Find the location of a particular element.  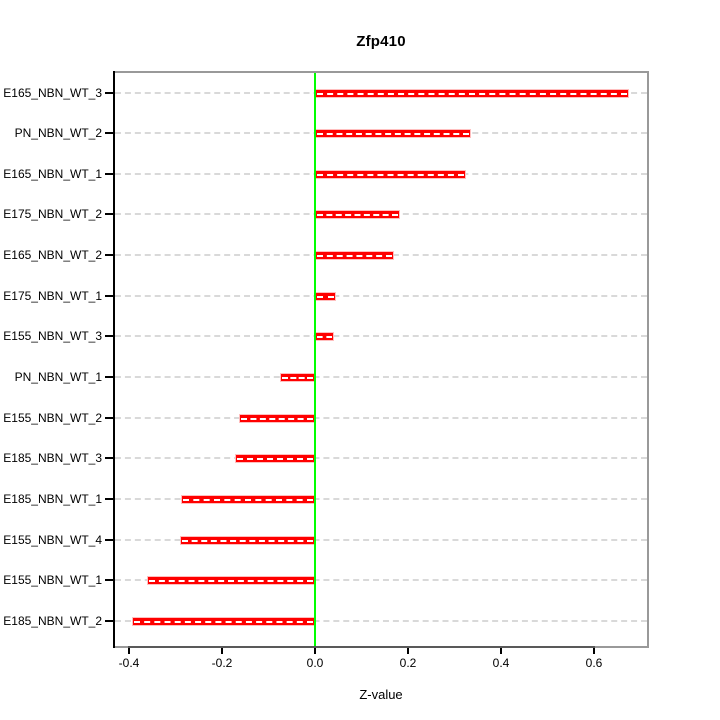

y-axis-label: E165_NBN_WT_1 is located at coordinates (52, 174).